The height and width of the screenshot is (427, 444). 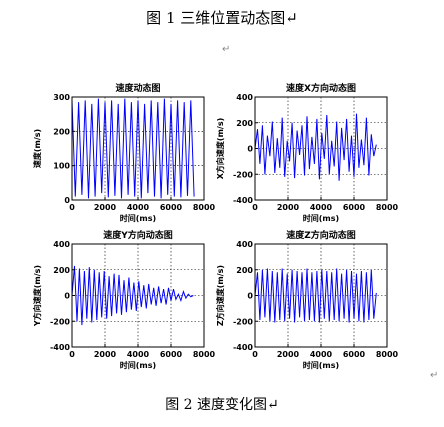 What do you see at coordinates (220, 295) in the screenshot?
I see `y-axis-label: Z方向速度(m/s)` at bounding box center [220, 295].